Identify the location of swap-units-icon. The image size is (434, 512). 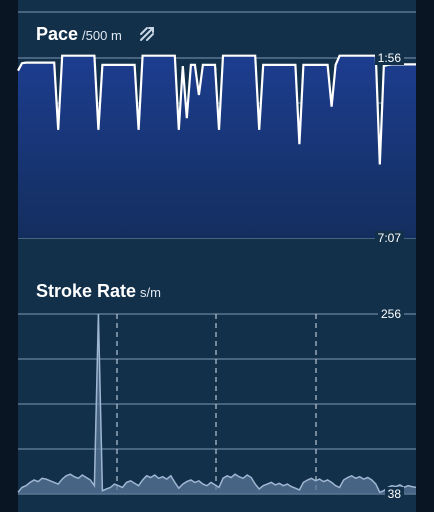
(149, 34).